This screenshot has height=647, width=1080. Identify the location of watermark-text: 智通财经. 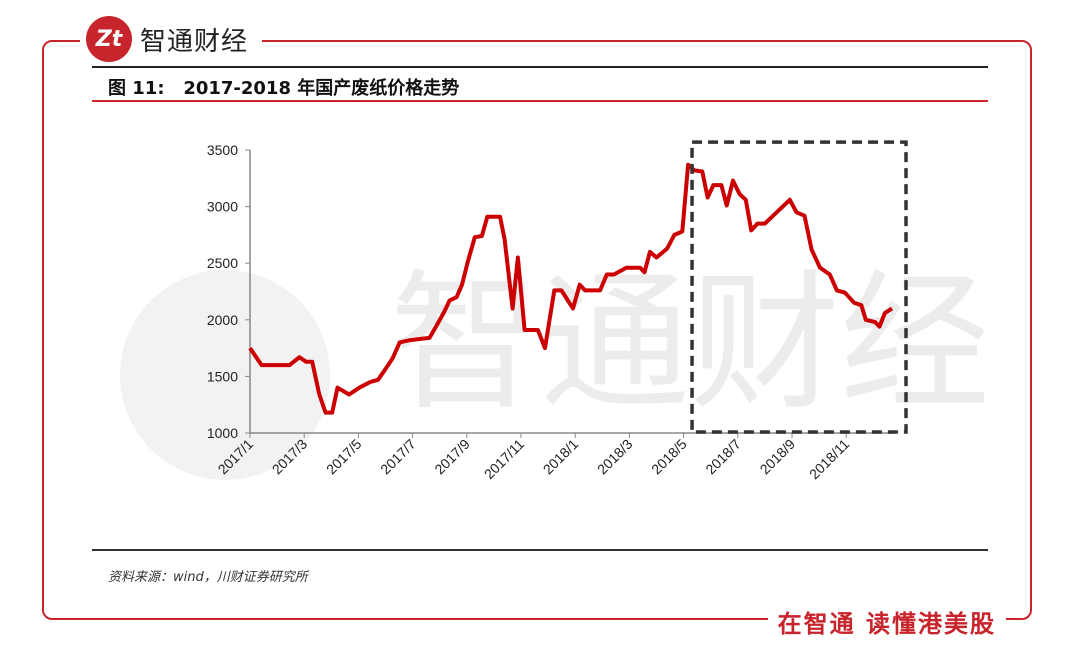
(690, 344).